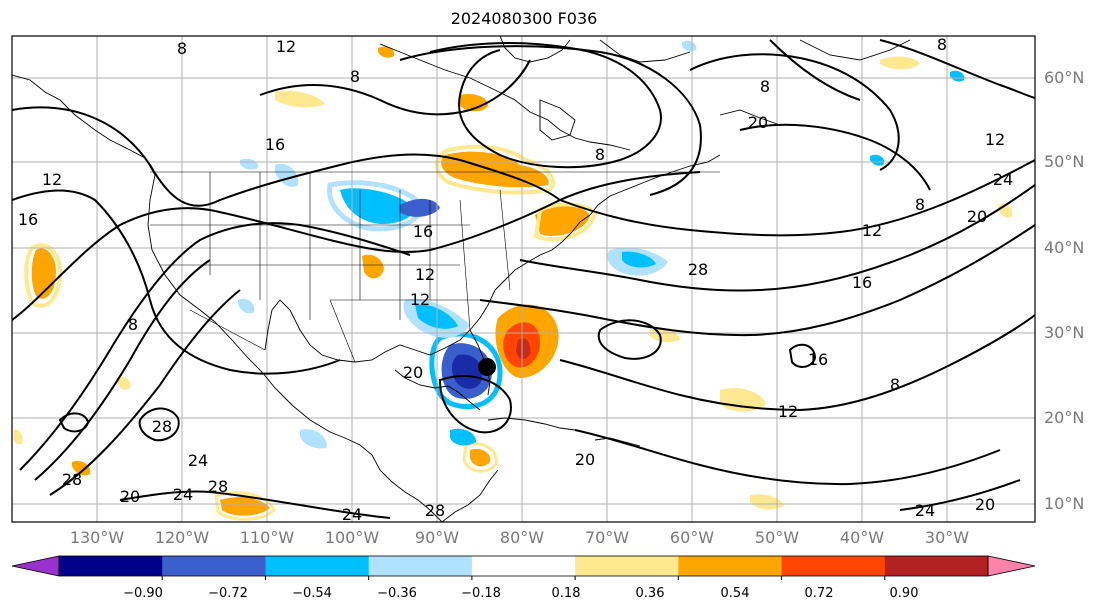 Image resolution: width=1105 pixels, height=615 pixels. What do you see at coordinates (522, 537) in the screenshot?
I see `lon-label: 80°W` at bounding box center [522, 537].